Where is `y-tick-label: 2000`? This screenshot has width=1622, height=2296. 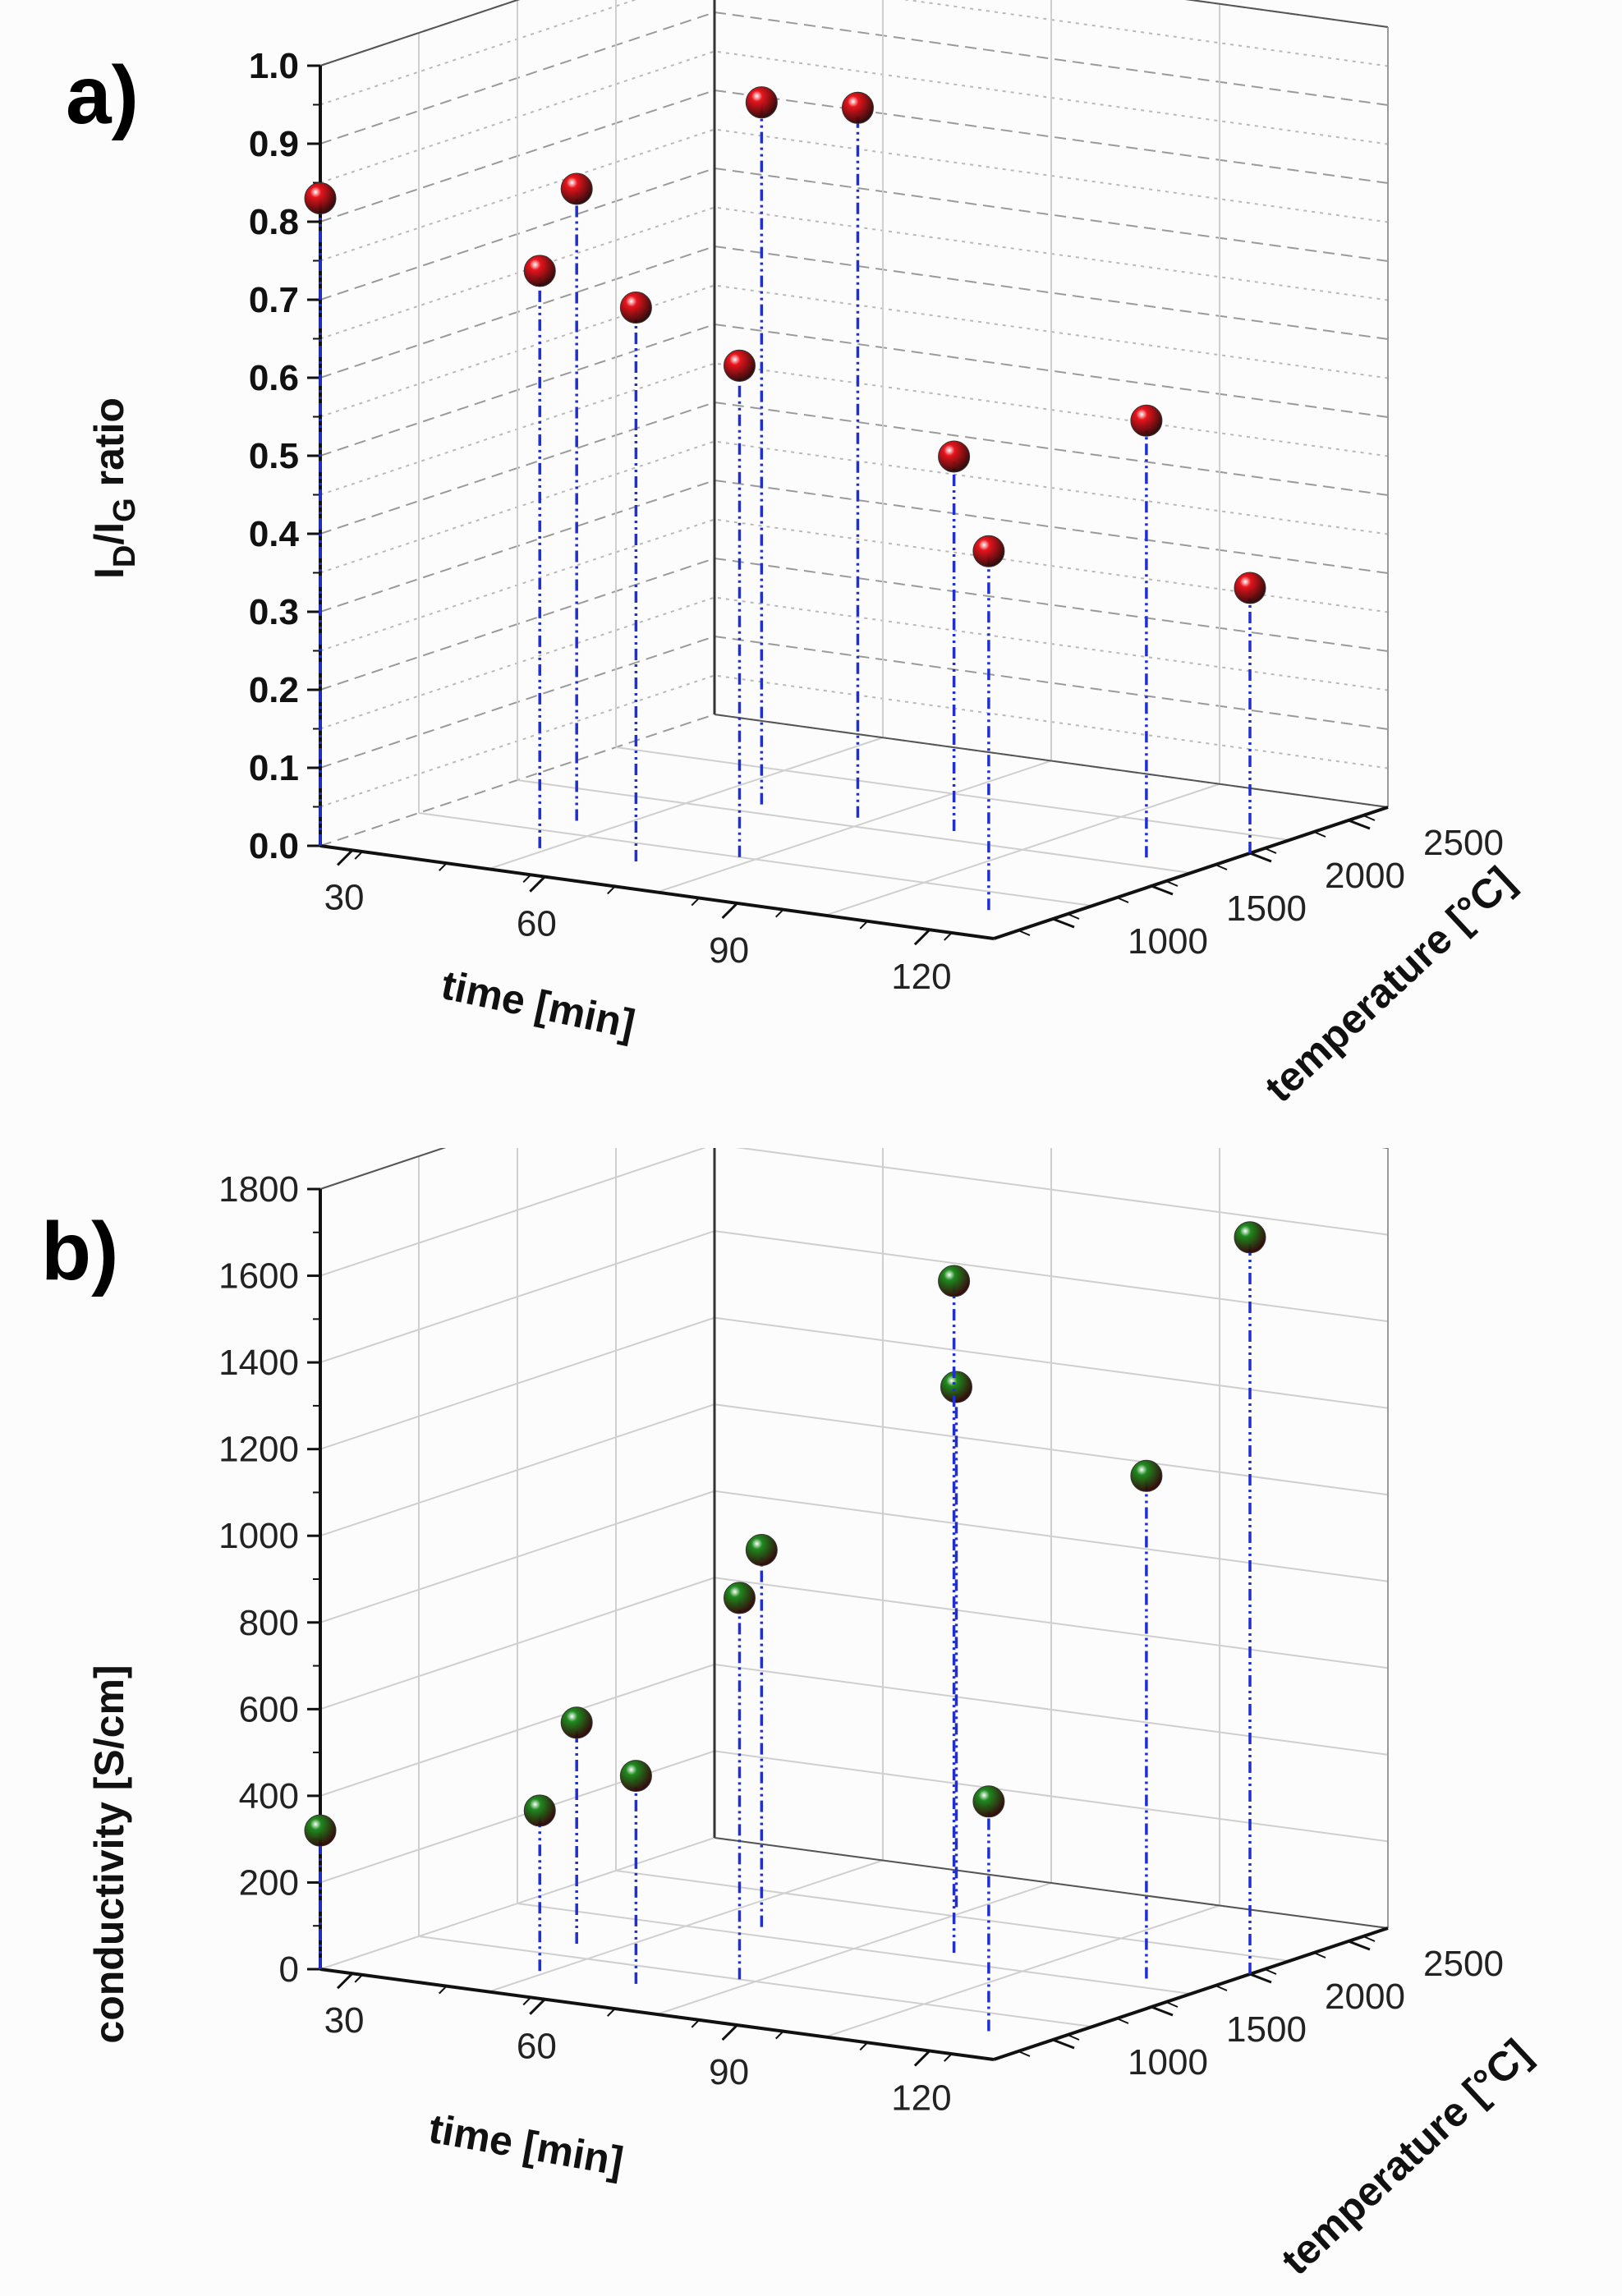
y-tick-label: 2000 is located at coordinates (1365, 1997).